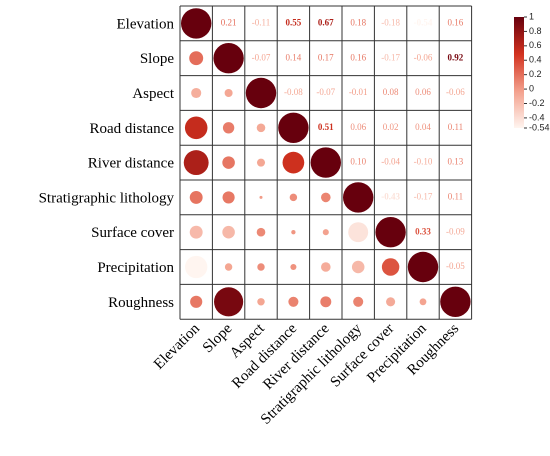  Describe the element at coordinates (326, 127) in the screenshot. I see `correlation-value: 0.51` at that location.